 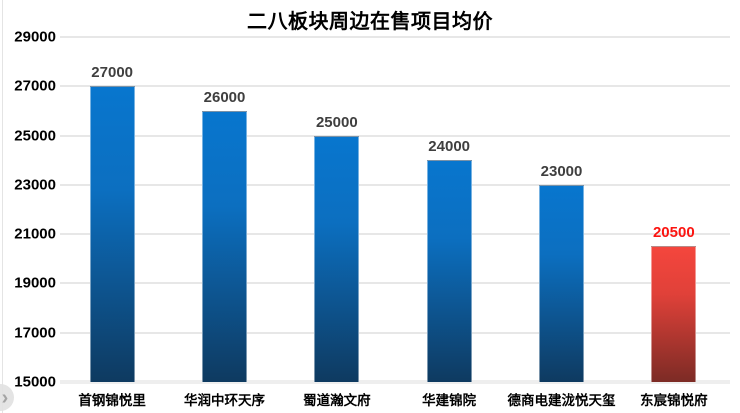 I want to click on x-category-label: 德商电建泷悦天玺, so click(x=561, y=400).